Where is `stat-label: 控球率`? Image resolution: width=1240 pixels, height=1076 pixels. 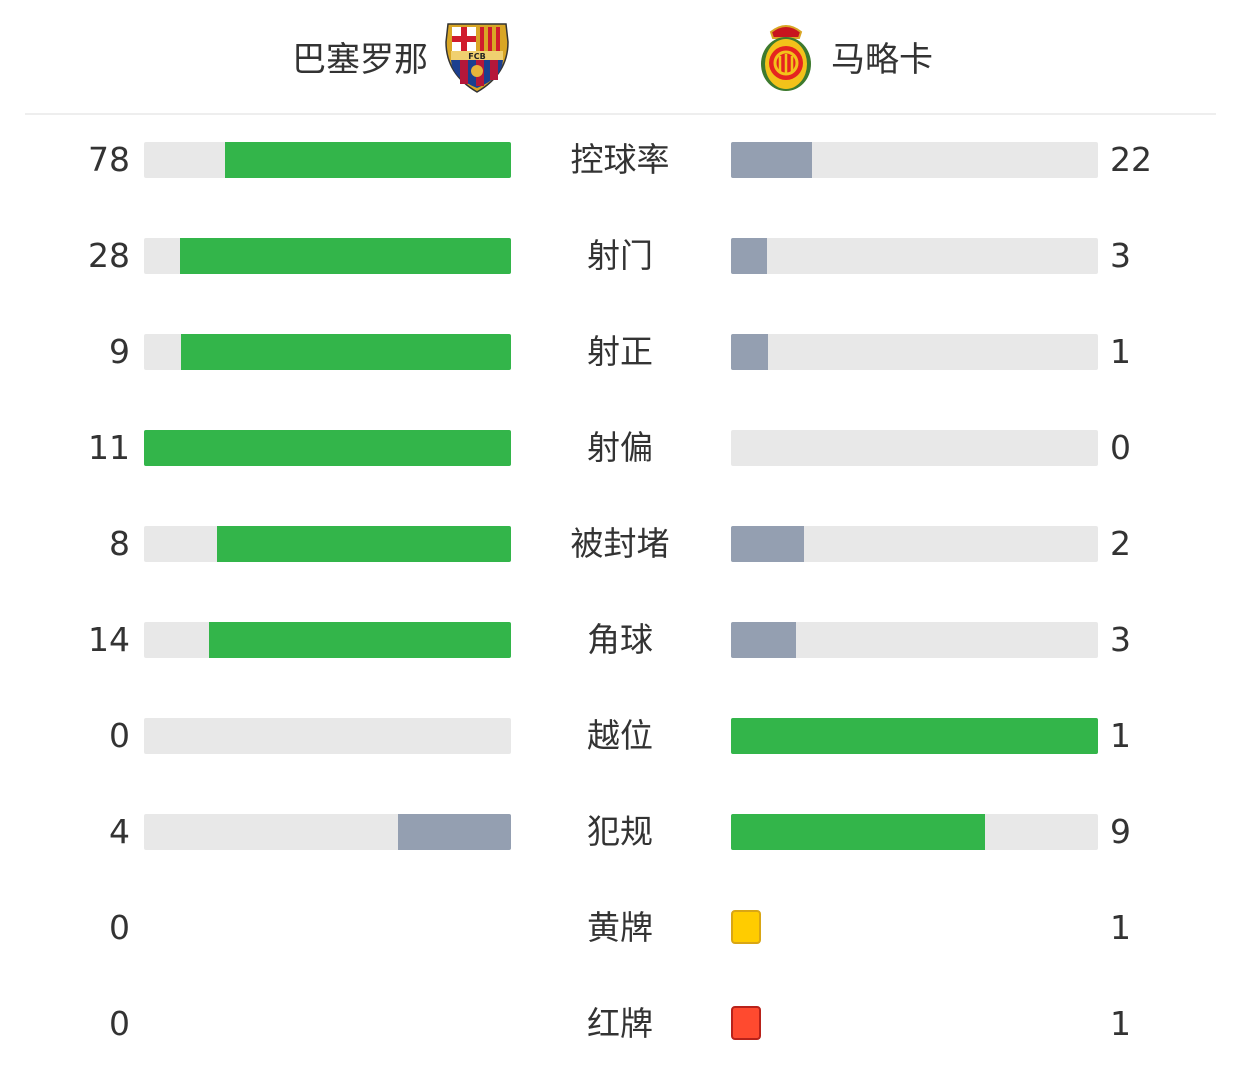 stat-label: 控球率 is located at coordinates (620, 159).